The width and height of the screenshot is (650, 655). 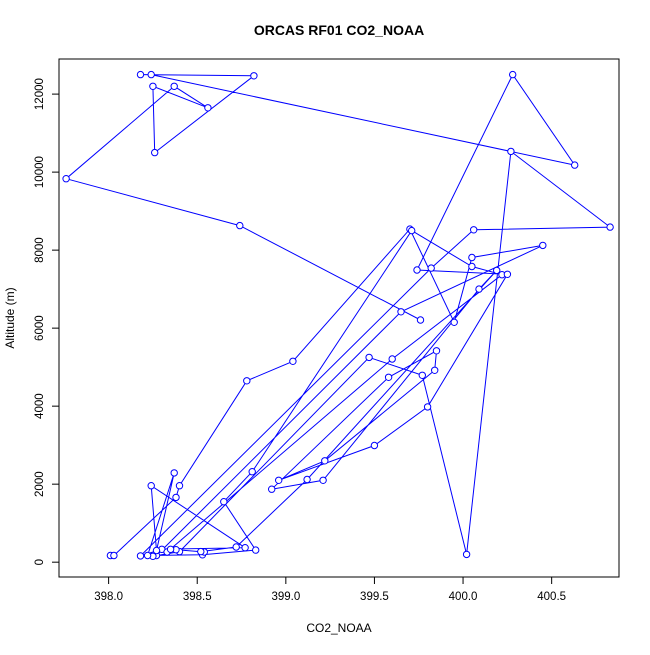 What do you see at coordinates (339, 30) in the screenshot?
I see `chart-title: ORCAS RF01 CO2_NOAA` at bounding box center [339, 30].